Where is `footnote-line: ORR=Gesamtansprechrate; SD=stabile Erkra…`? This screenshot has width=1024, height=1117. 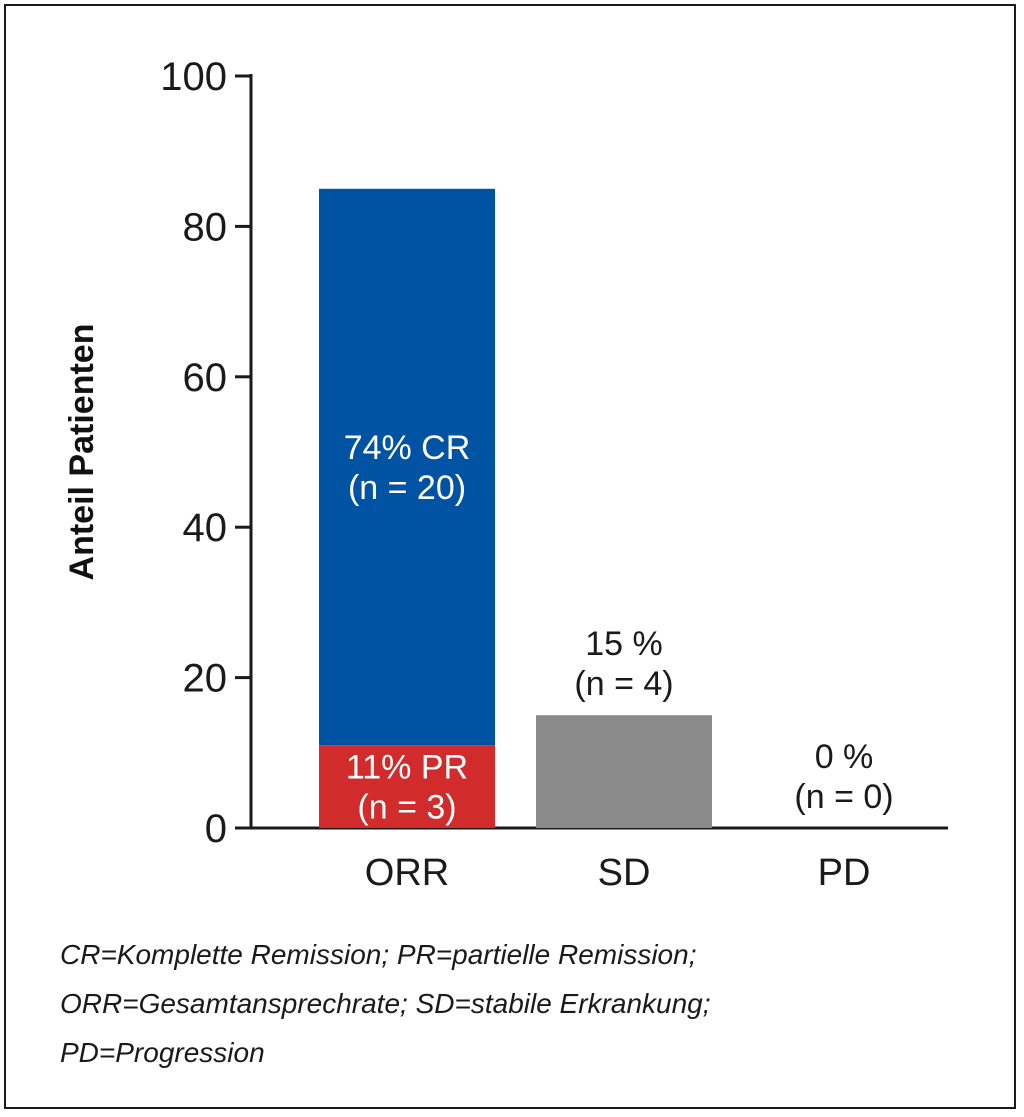
footnote-line: ORR=Gesamtansprechrate; SD=stabile Erkra… is located at coordinates (385, 1003).